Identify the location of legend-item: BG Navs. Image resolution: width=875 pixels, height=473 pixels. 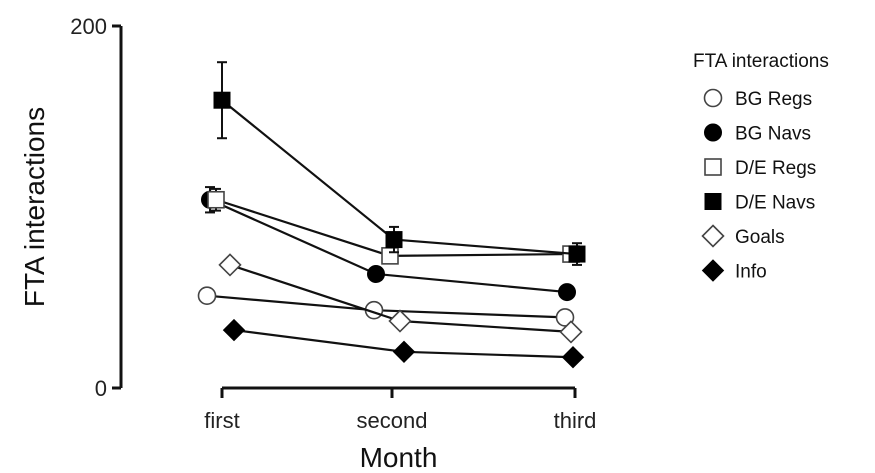
(757, 134).